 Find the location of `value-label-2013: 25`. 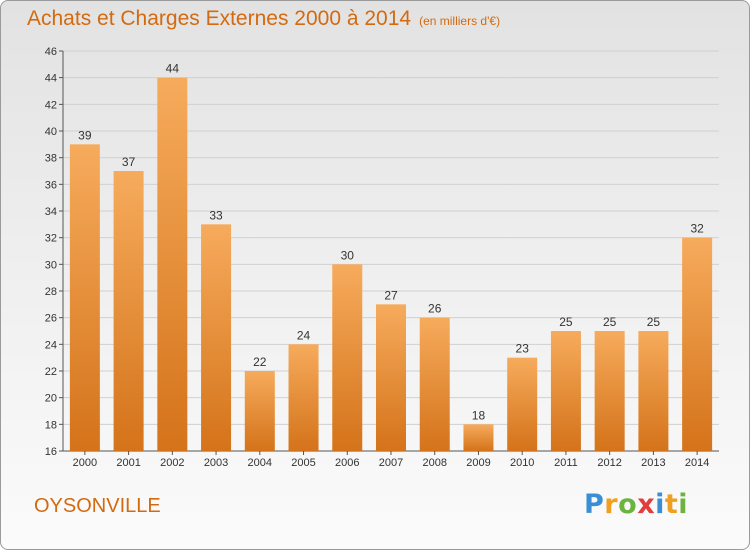

value-label-2013: 25 is located at coordinates (654, 322).